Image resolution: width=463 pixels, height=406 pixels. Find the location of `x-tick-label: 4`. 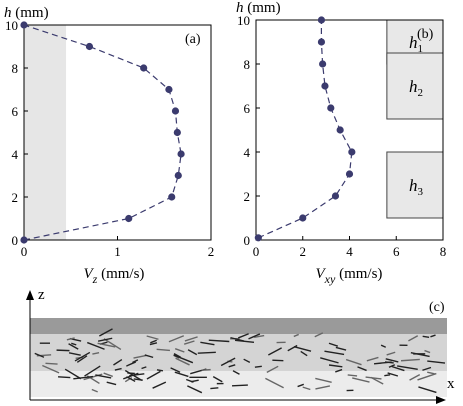

x-tick-label: 4 is located at coordinates (349, 251).